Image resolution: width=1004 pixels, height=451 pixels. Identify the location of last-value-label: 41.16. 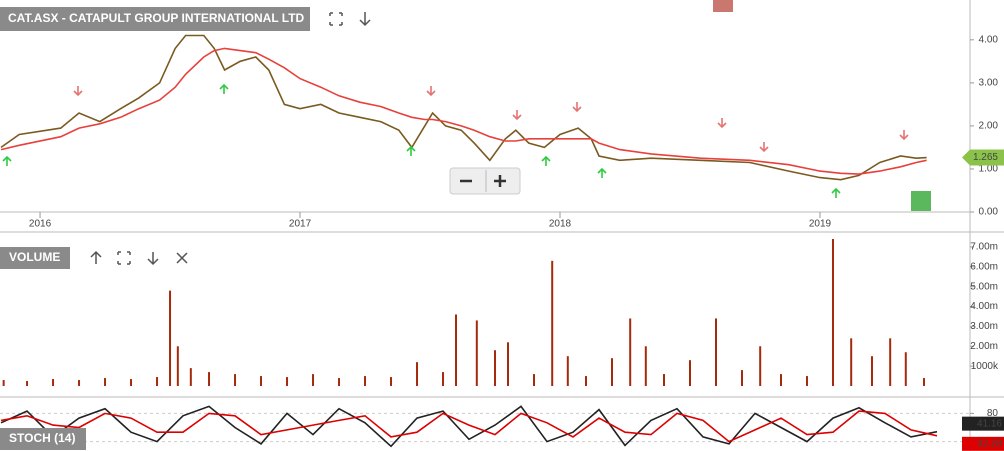
(989, 423).